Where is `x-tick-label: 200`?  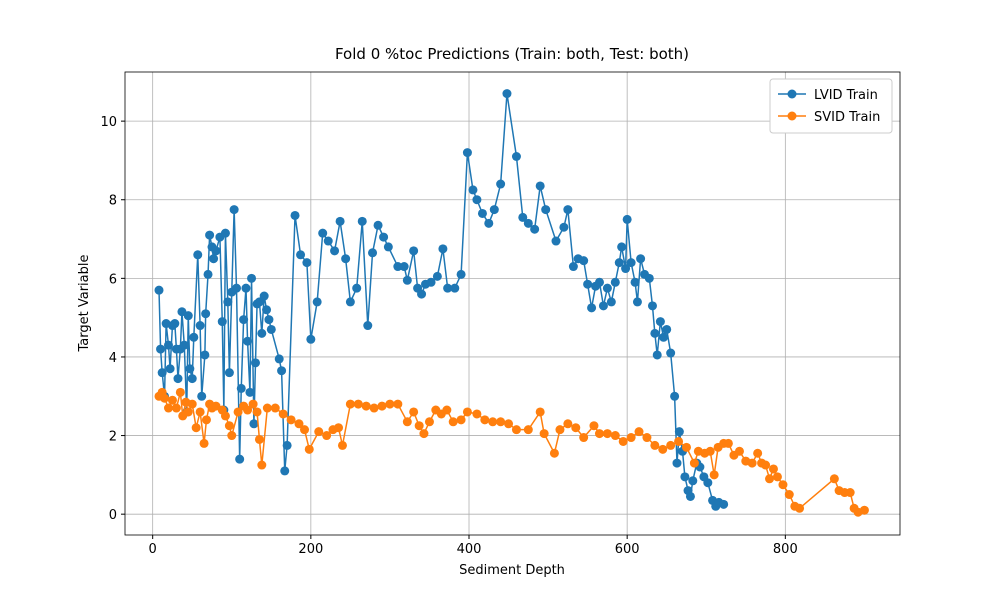 x-tick-label: 200 is located at coordinates (310, 549).